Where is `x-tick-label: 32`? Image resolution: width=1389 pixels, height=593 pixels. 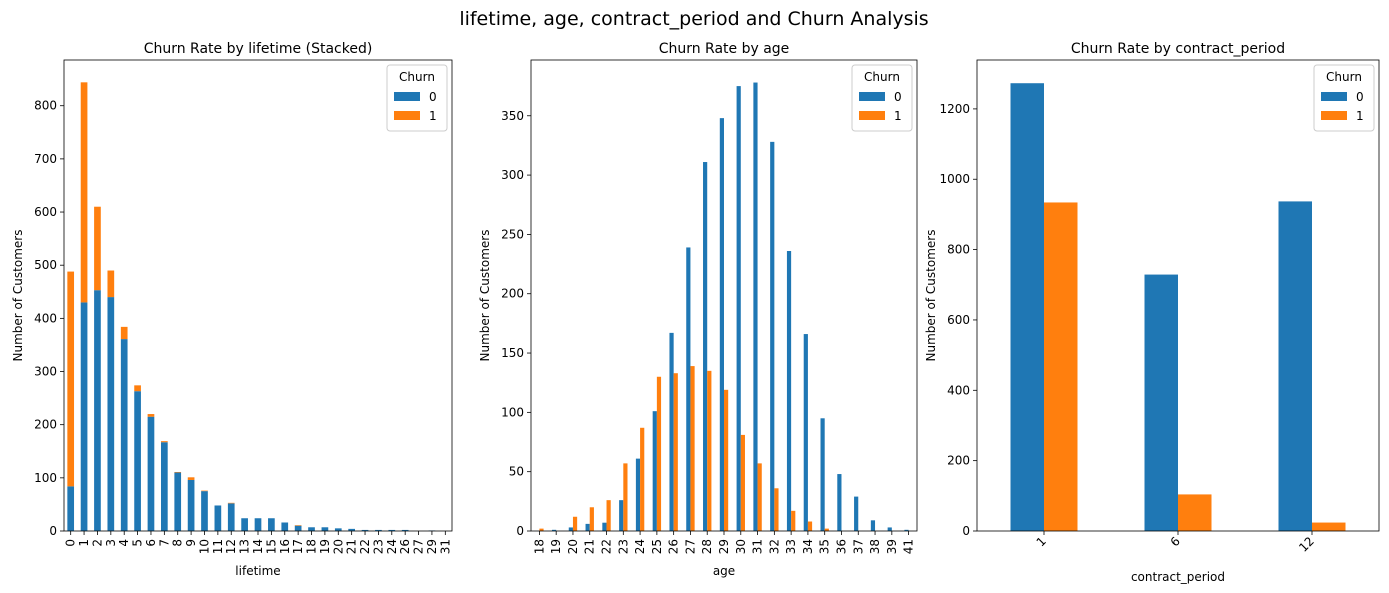 x-tick-label: 32 is located at coordinates (774, 546).